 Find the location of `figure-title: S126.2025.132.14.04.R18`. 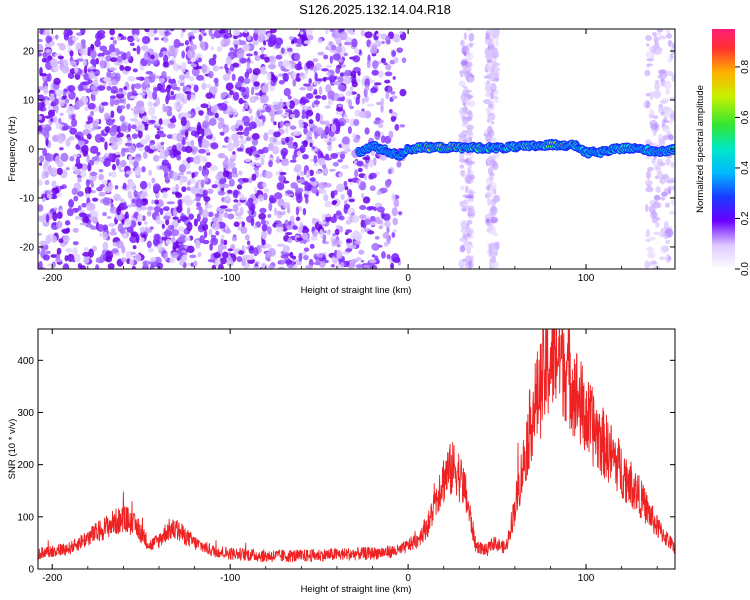

figure-title: S126.2025.132.14.04.R18 is located at coordinates (375, 9).